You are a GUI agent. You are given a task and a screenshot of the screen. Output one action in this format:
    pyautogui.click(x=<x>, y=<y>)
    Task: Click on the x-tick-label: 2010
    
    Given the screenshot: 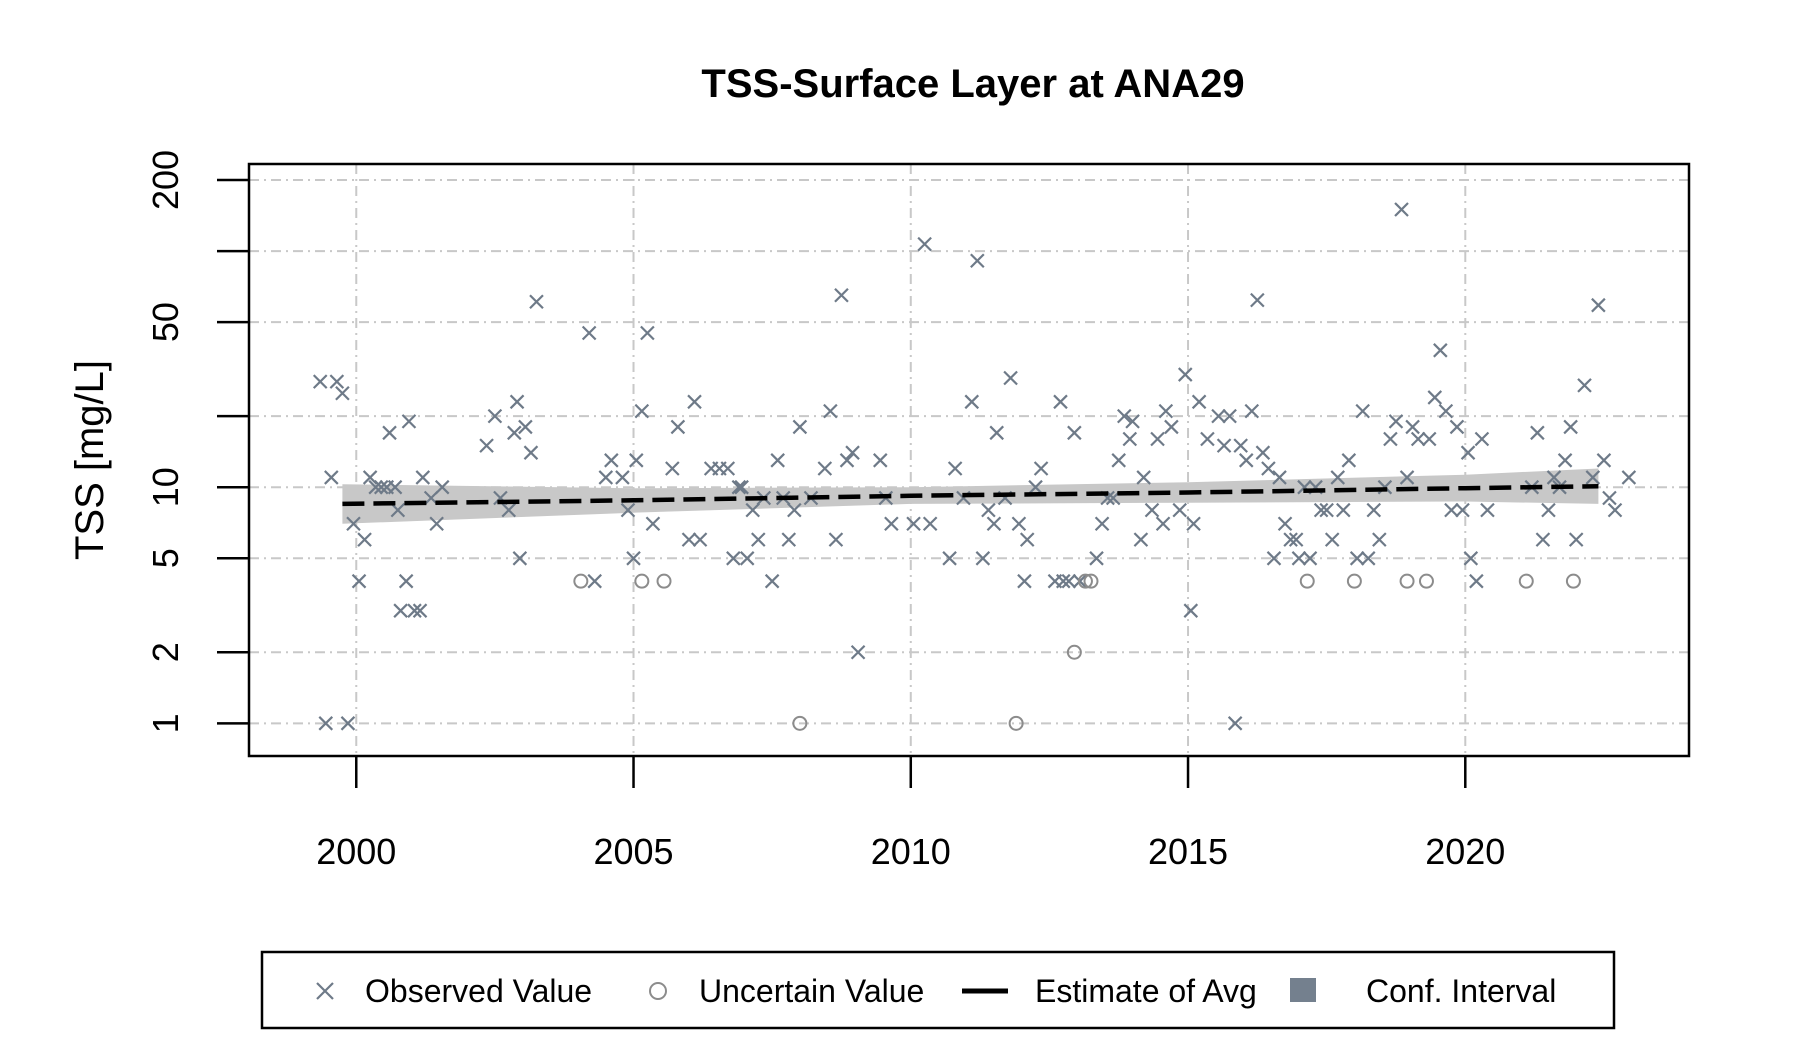 What is the action you would take?
    pyautogui.click(x=911, y=851)
    